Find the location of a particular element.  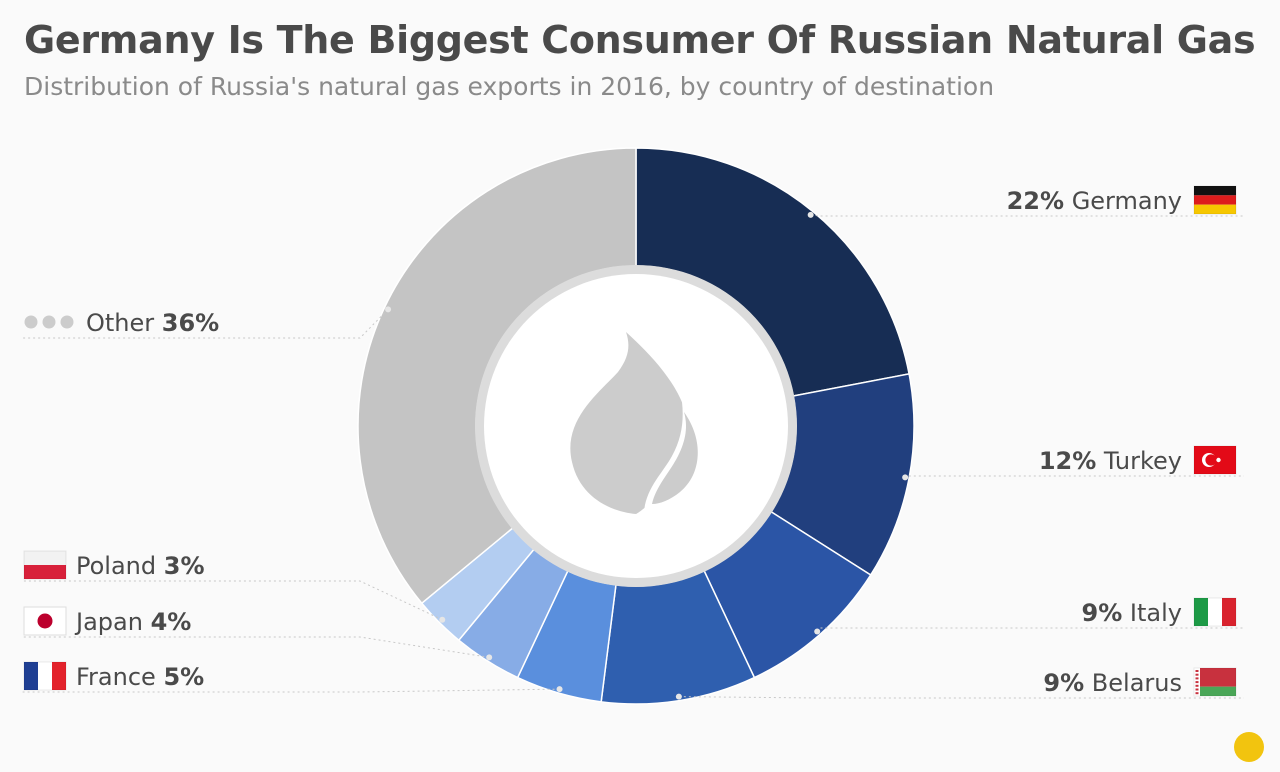

slice-value-poland: 3% is located at coordinates (184, 566).